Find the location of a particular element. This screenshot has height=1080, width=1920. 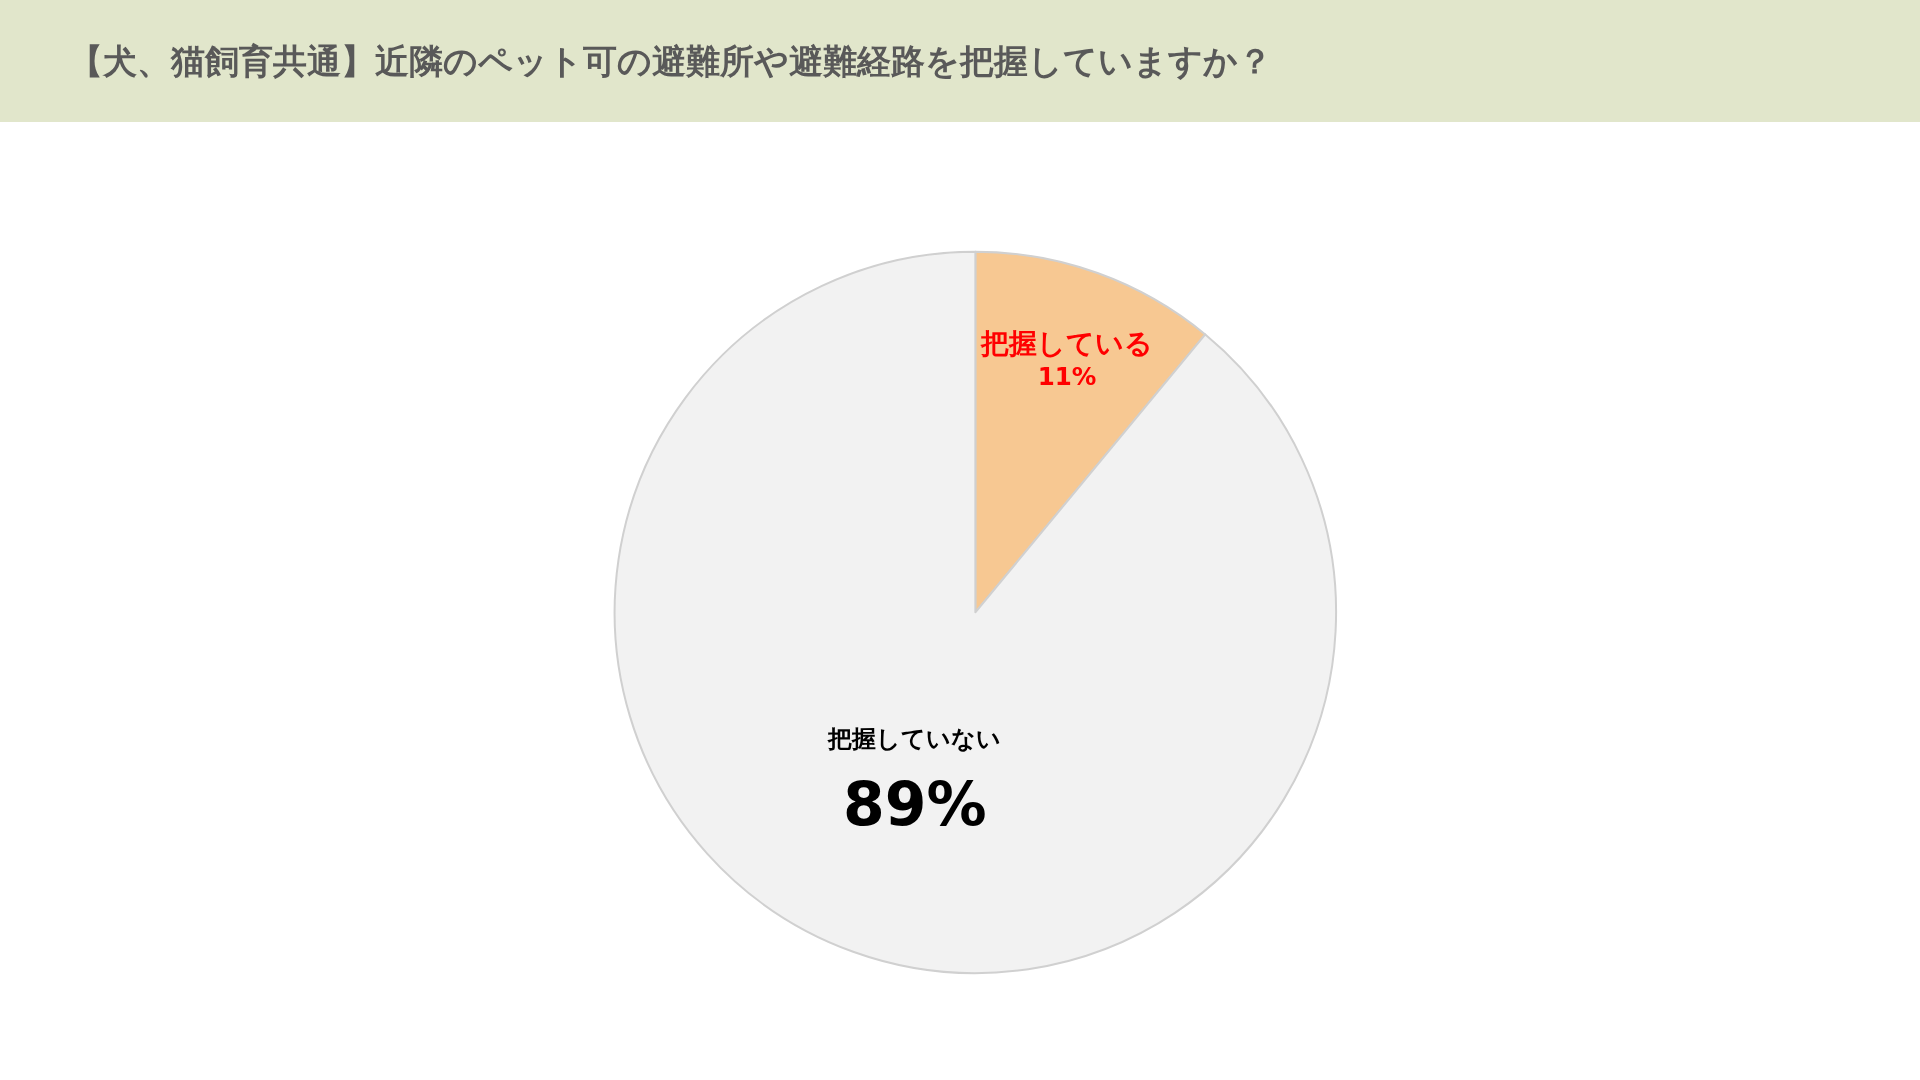

slice-label: 把握している is located at coordinates (1067, 344).